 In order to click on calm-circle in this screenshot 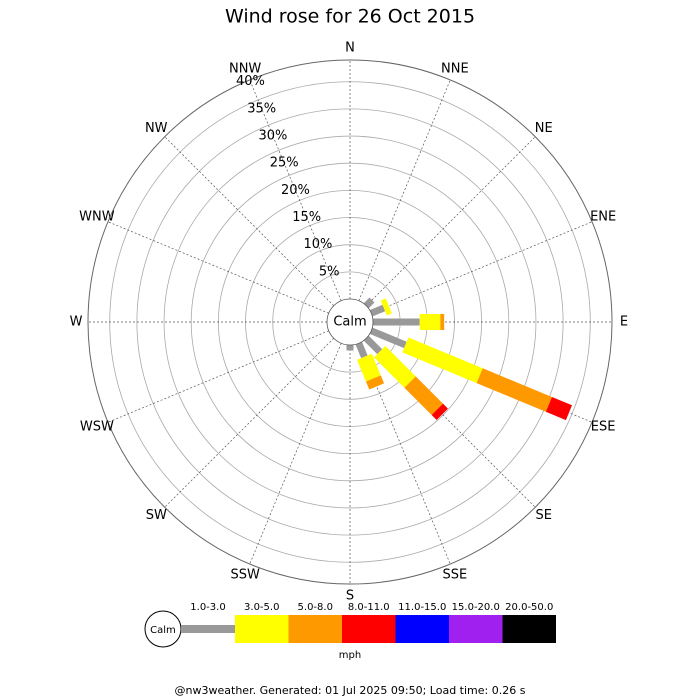, I will do `click(350, 322)`.